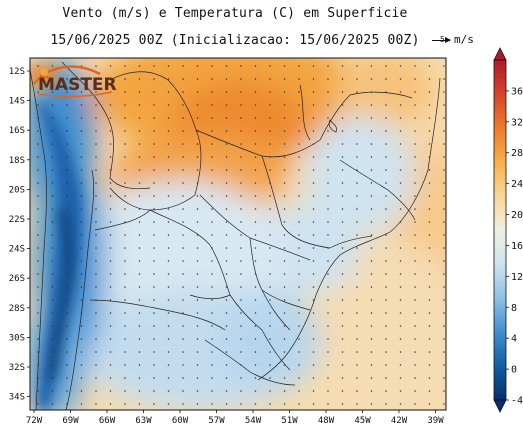  Describe the element at coordinates (517, 122) in the screenshot. I see `colorbar-tick-label: 32` at that location.